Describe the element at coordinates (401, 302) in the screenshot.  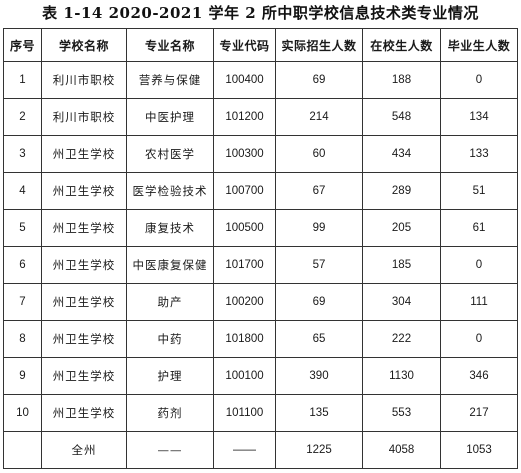
I see `cell-students: 304` at that location.